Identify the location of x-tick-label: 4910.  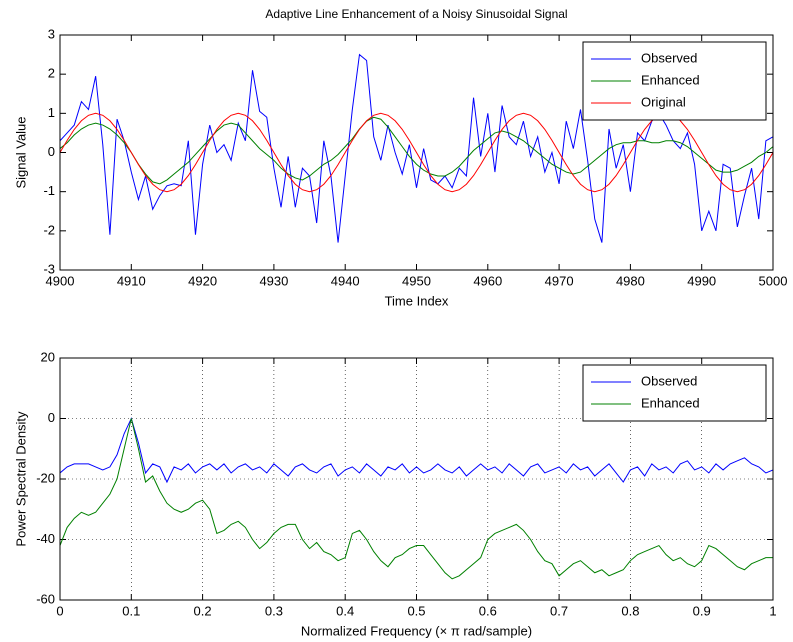
(131, 280).